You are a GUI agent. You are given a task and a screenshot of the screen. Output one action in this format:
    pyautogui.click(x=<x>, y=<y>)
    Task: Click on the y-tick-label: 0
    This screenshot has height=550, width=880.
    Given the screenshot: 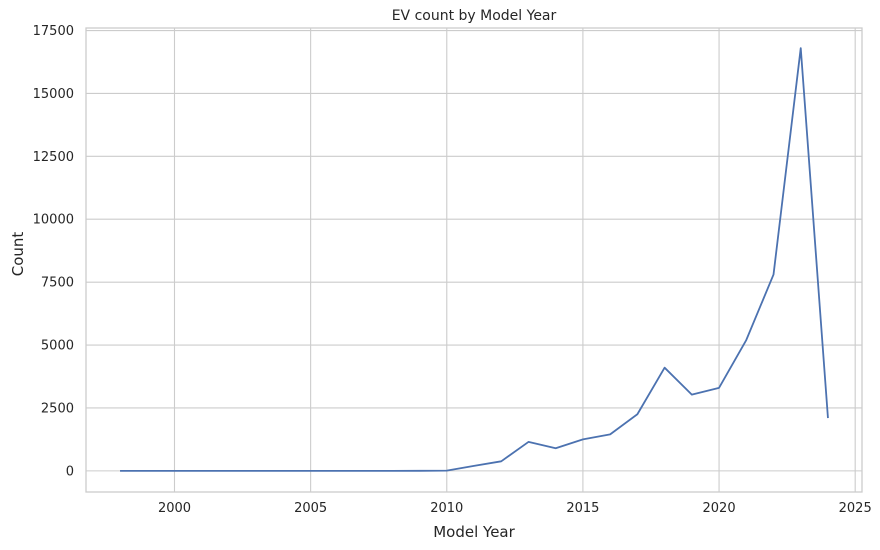 What is the action you would take?
    pyautogui.click(x=70, y=471)
    